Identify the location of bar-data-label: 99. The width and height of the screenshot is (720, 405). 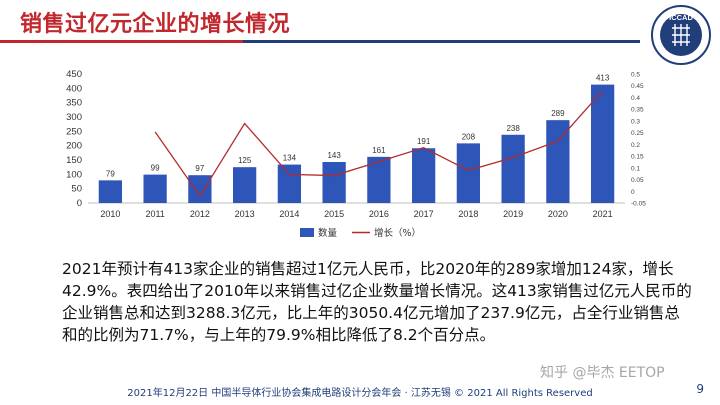
(155, 168).